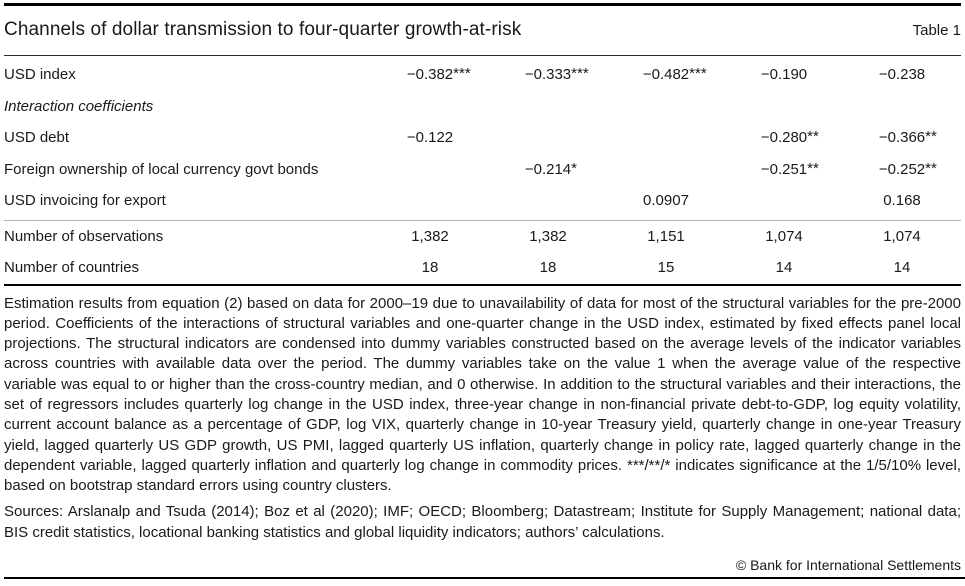 The height and width of the screenshot is (586, 965). Describe the element at coordinates (482, 201) in the screenshot. I see `table-row: USD invoicing for export 0.0907 0.168` at that location.